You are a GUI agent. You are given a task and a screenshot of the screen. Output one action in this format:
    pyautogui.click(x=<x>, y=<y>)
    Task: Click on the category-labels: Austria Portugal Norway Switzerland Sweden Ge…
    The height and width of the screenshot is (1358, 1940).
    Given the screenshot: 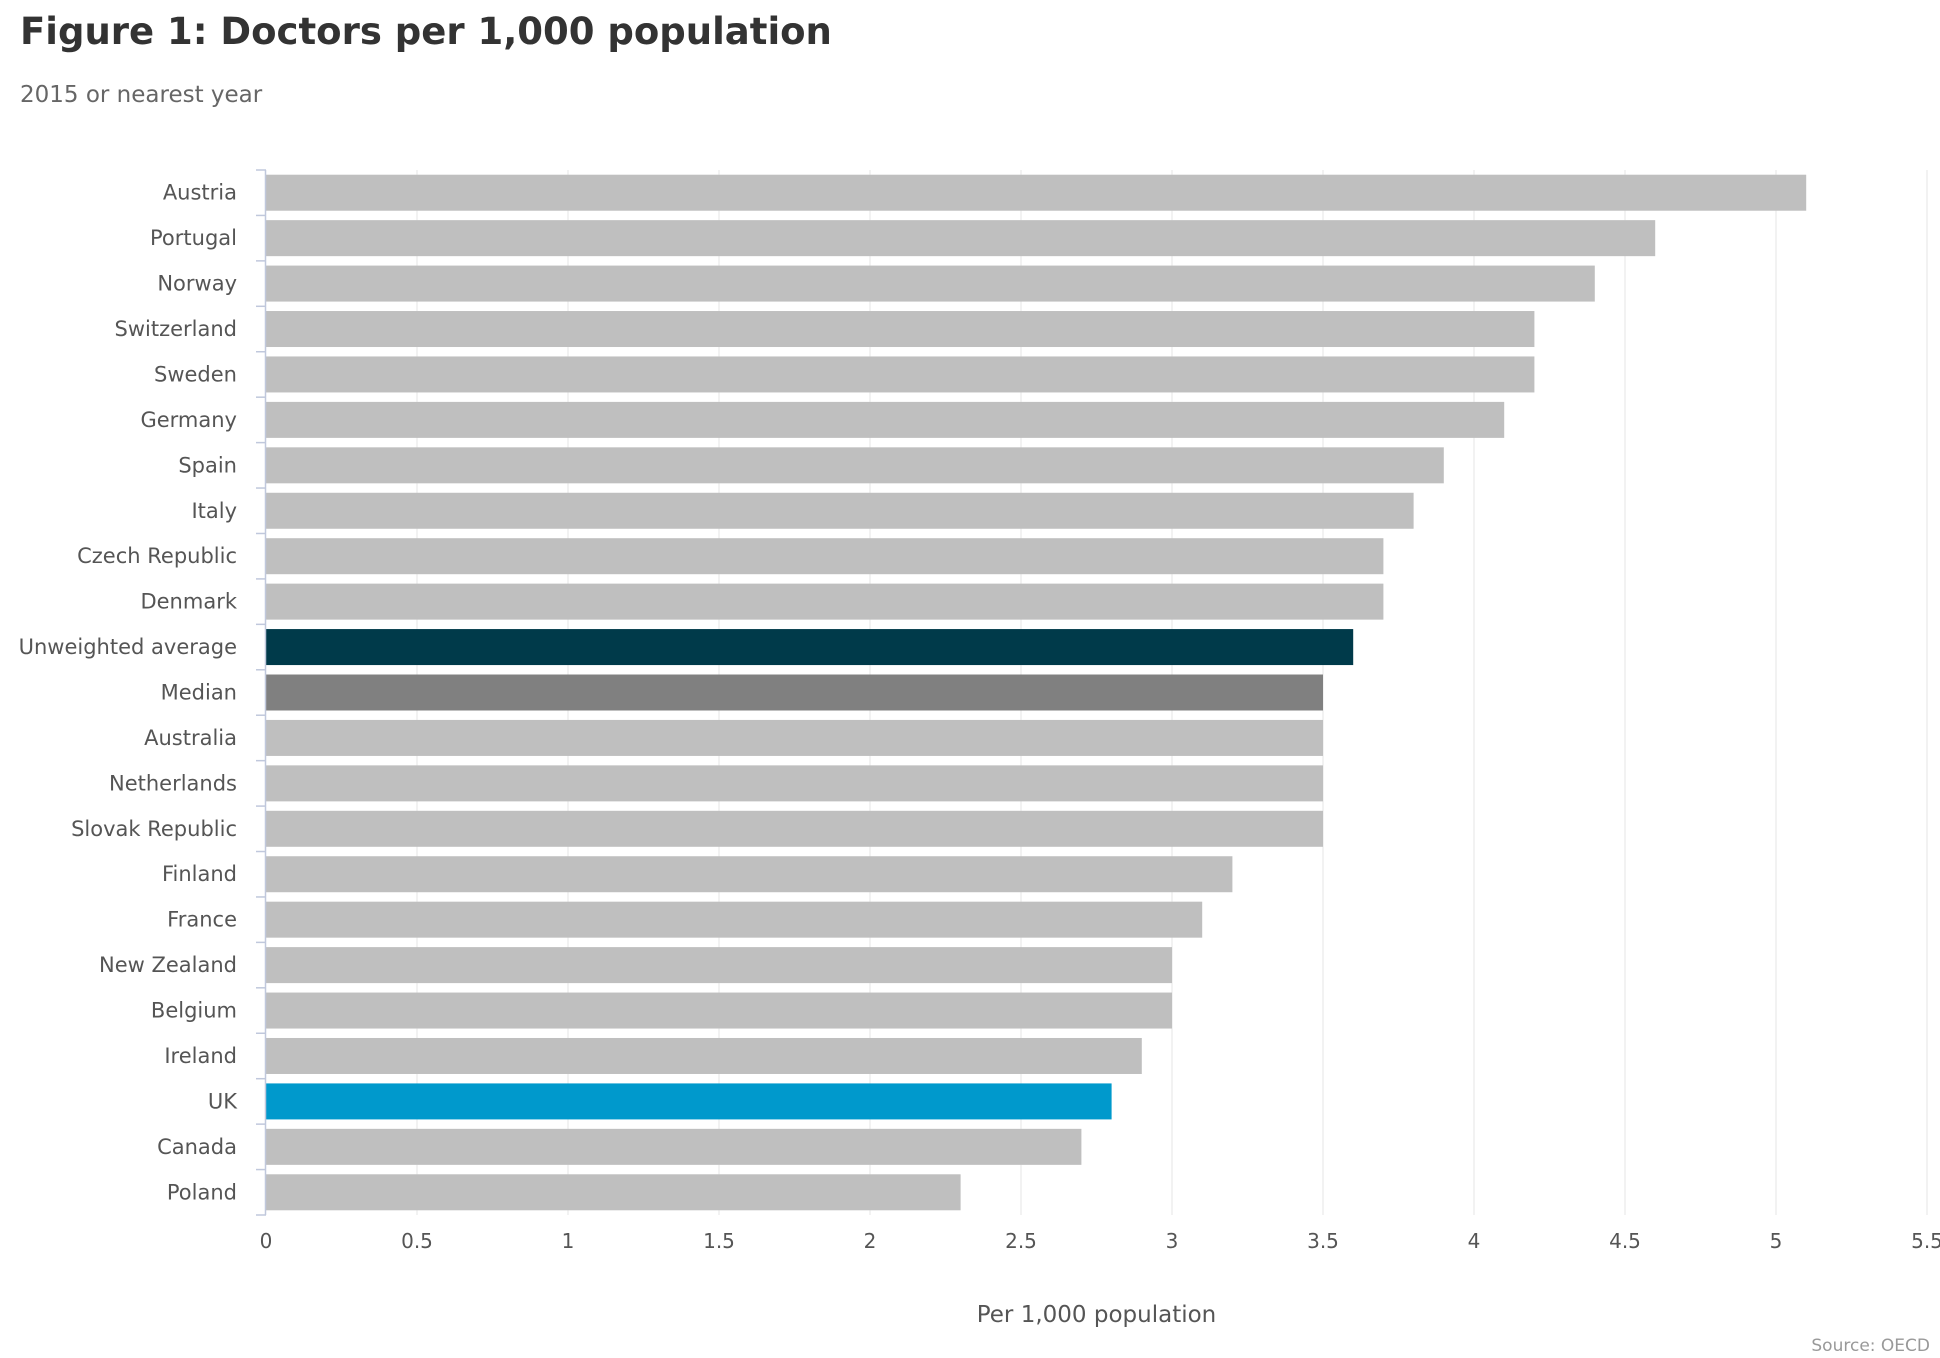 What is the action you would take?
    pyautogui.click(x=129, y=693)
    